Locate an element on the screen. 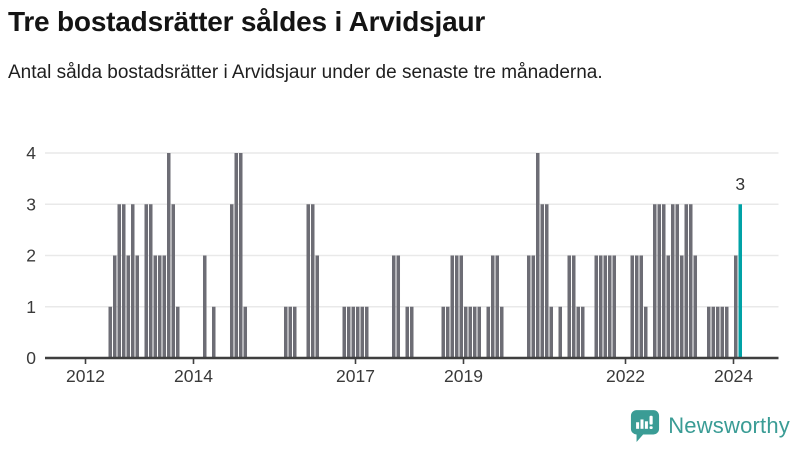 This screenshot has height=450, width=800. y-tick-label: 1 is located at coordinates (31, 307).